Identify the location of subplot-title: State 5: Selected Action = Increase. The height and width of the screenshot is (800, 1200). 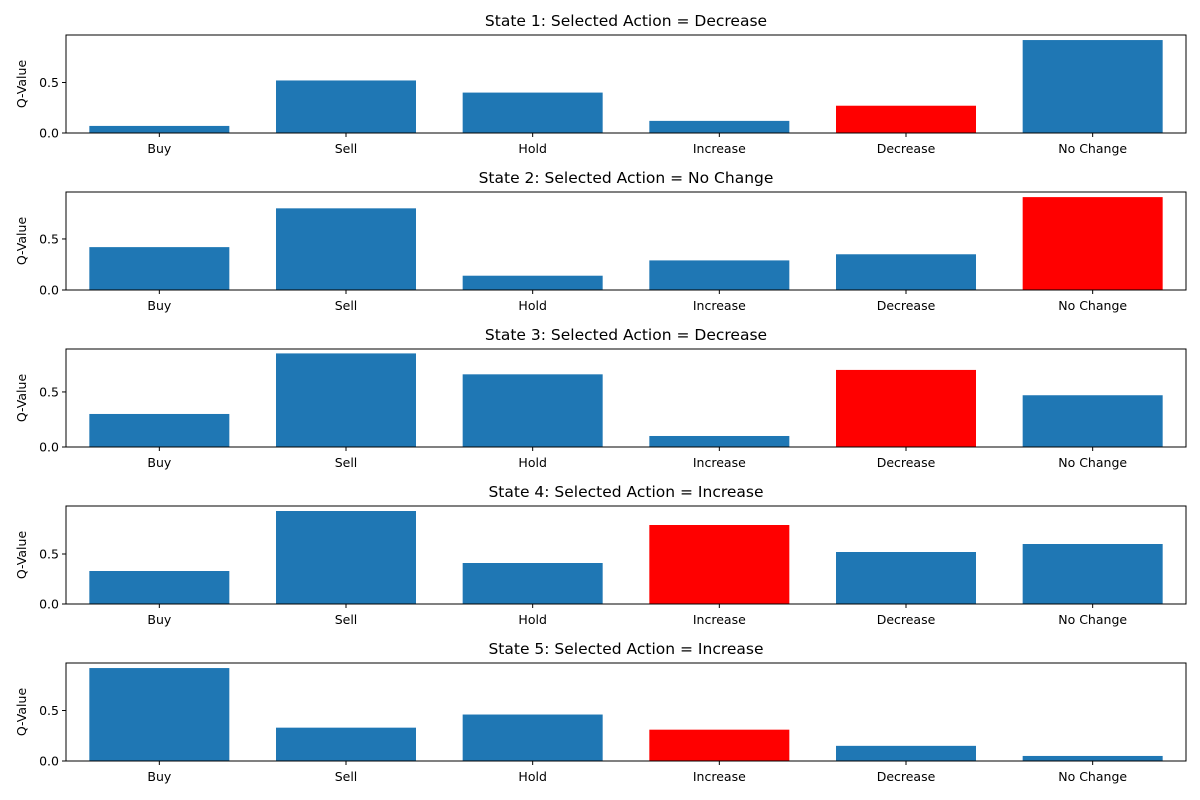
(625, 649).